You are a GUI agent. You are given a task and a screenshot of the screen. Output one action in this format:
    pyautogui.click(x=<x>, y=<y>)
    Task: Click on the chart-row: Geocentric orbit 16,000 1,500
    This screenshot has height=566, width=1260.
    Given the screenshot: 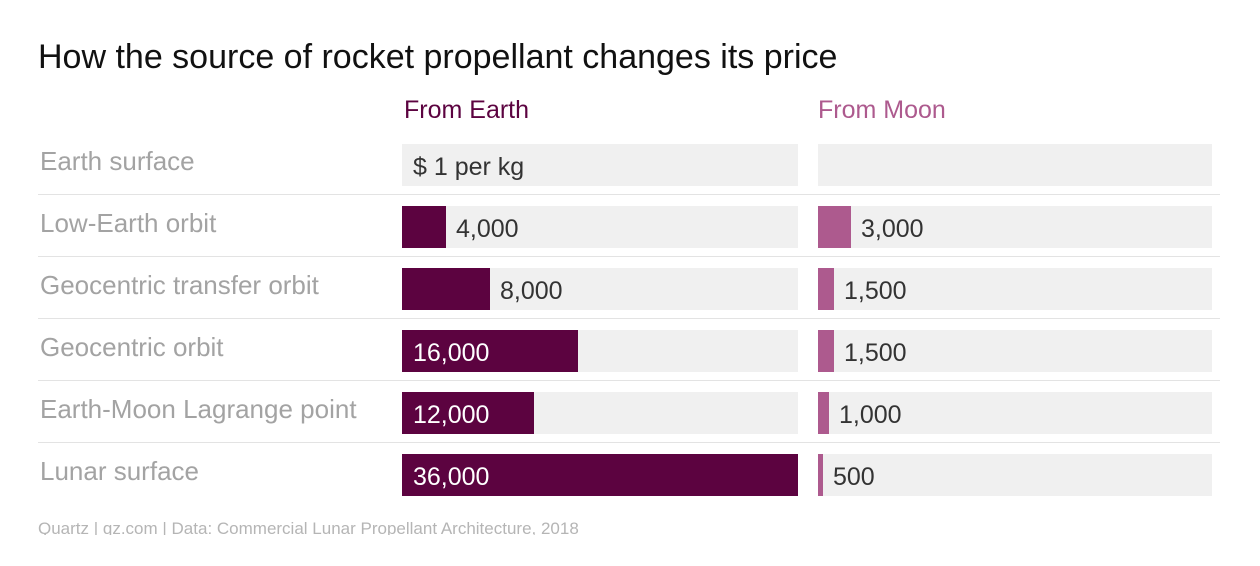 What is the action you would take?
    pyautogui.click(x=629, y=349)
    